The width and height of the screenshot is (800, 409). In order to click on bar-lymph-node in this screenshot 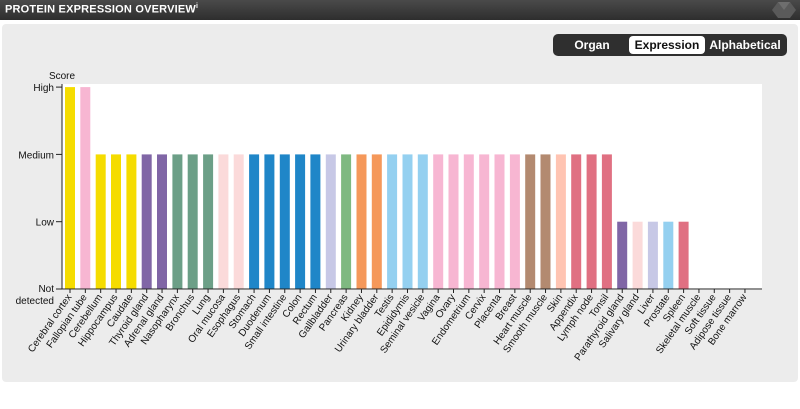, I will do `click(591, 221)`.